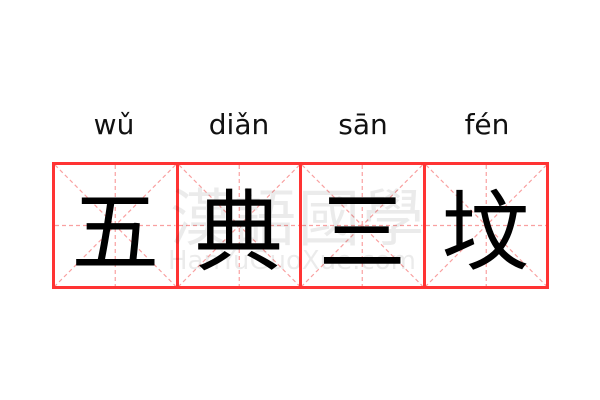  I want to click on pinyin-1: wǔ, so click(114, 124).